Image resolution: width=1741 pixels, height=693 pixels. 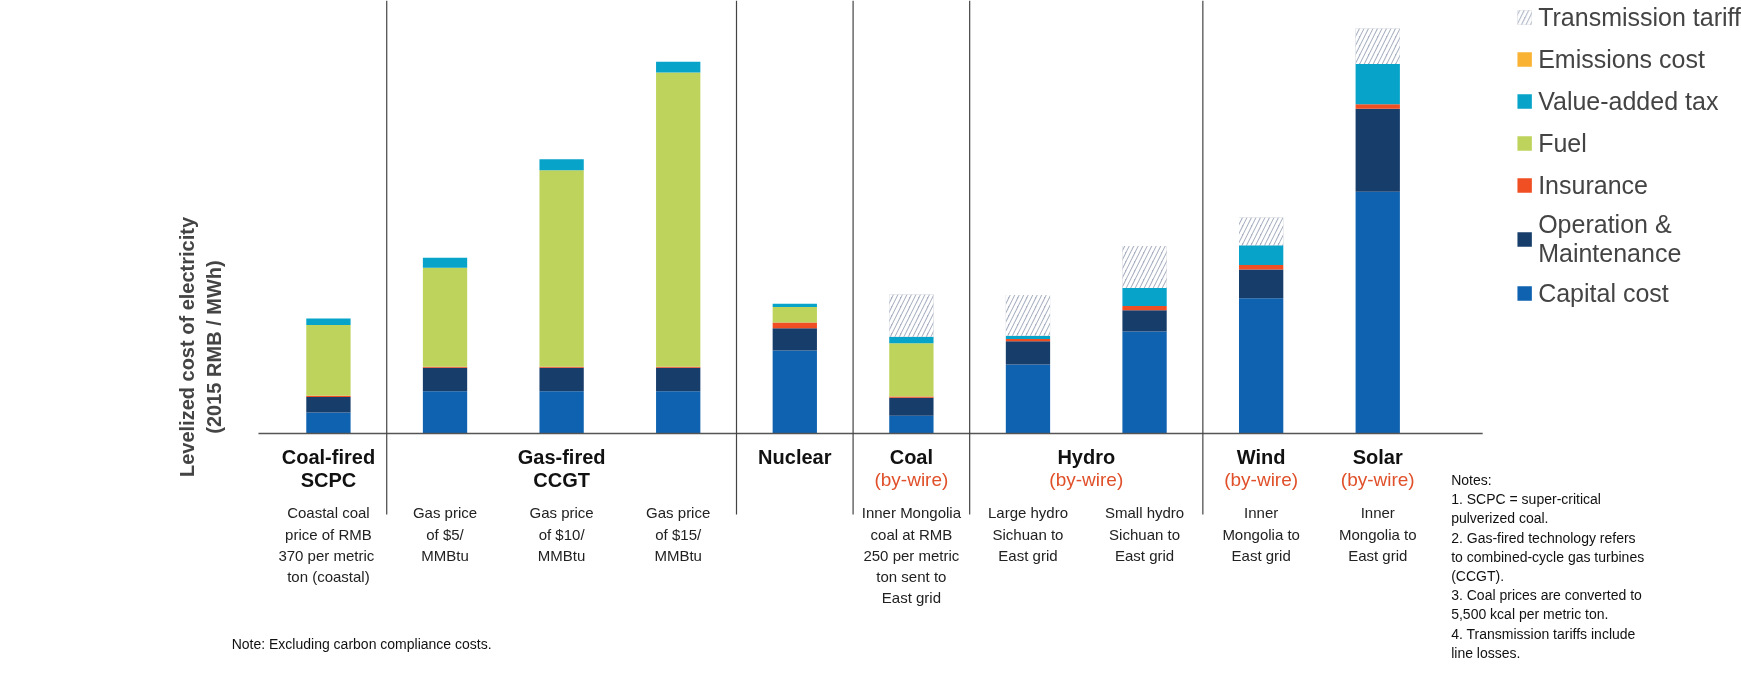 What do you see at coordinates (1593, 185) in the screenshot?
I see `legend-label: Insurance` at bounding box center [1593, 185].